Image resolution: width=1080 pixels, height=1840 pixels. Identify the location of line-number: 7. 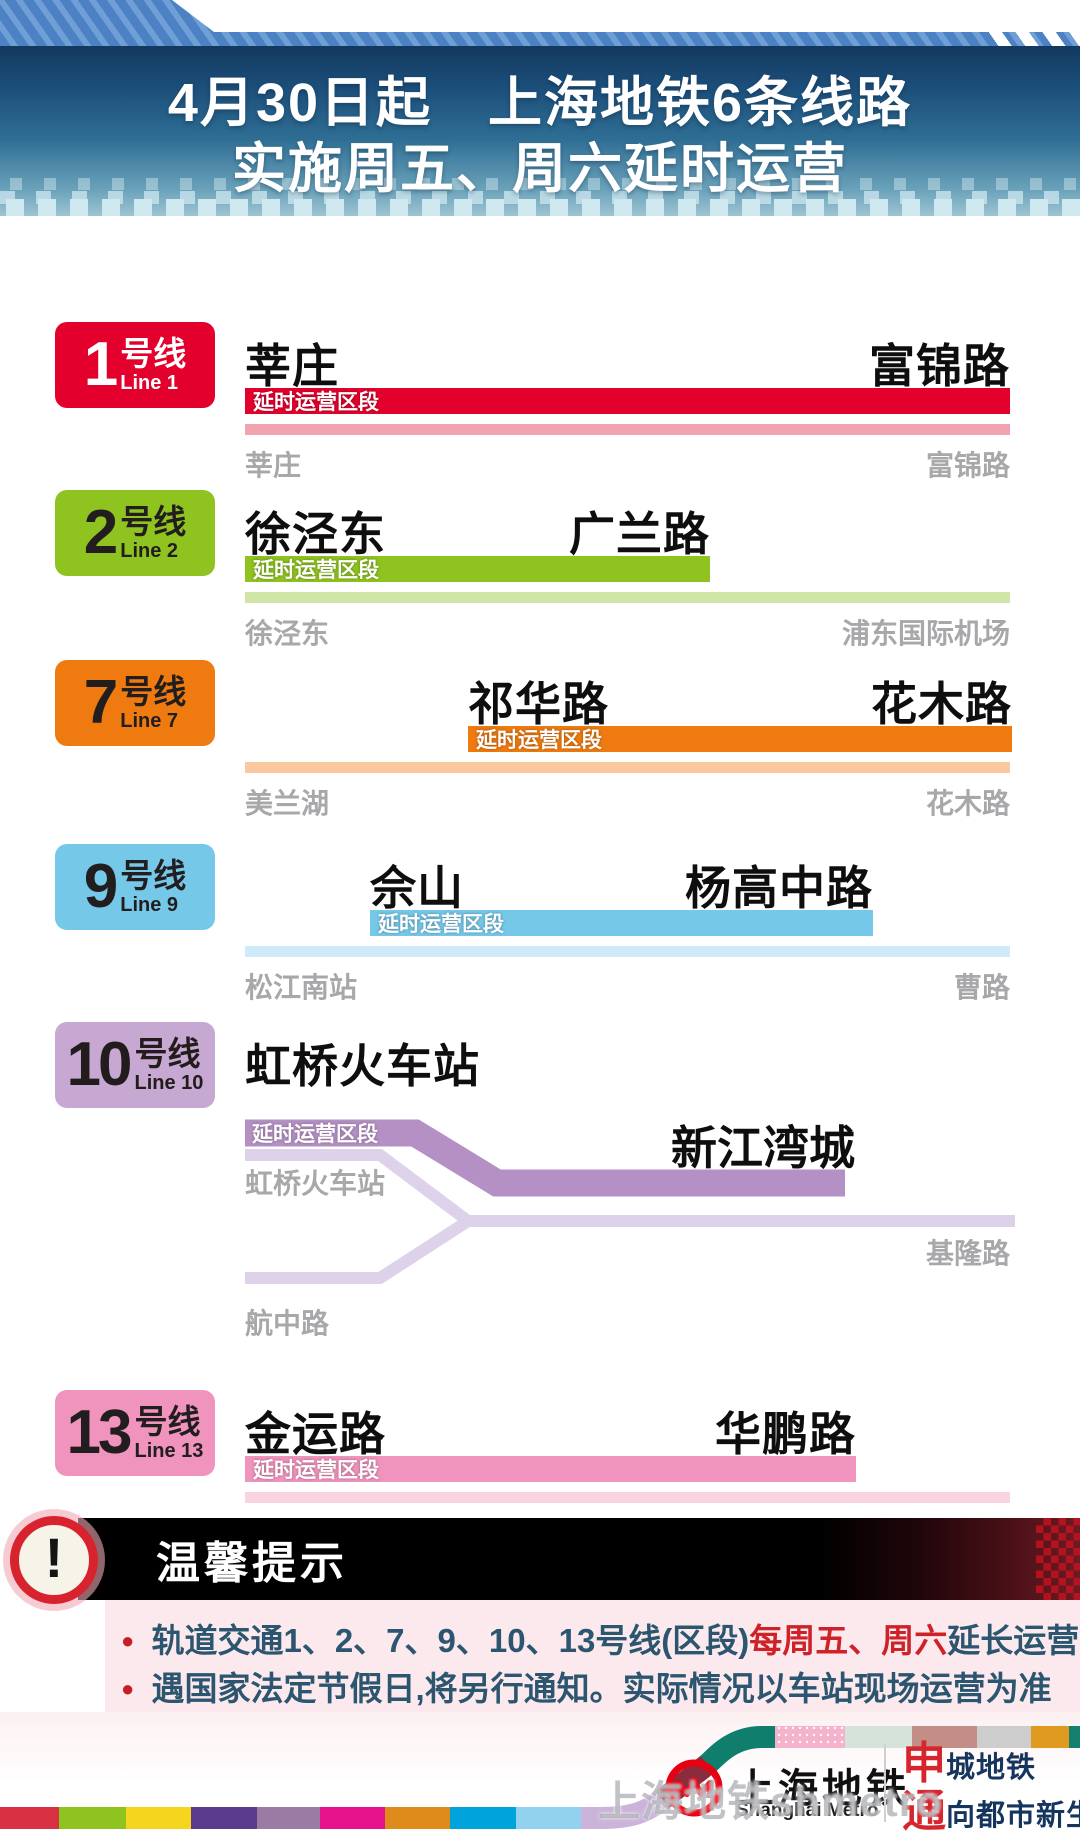
(101, 702).